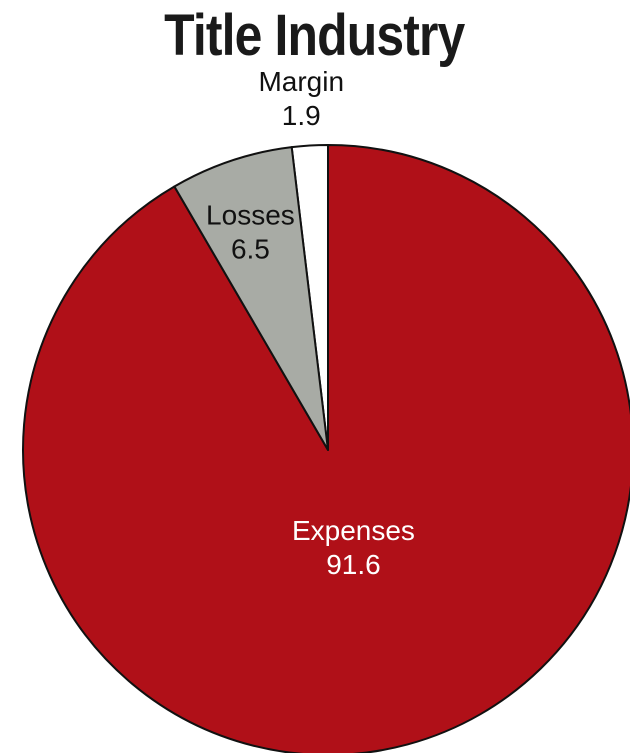 Image resolution: width=630 pixels, height=753 pixels. What do you see at coordinates (353, 564) in the screenshot?
I see `slice-value-expenses: 91.6` at bounding box center [353, 564].